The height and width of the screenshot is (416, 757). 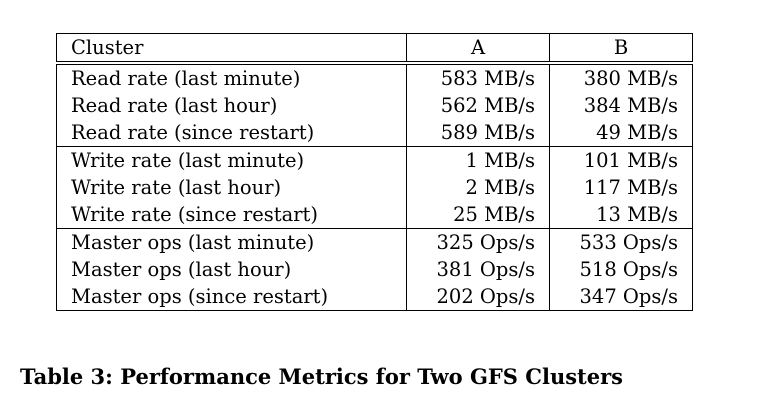 I want to click on row-label: Write rate (since restart), so click(x=231, y=215).